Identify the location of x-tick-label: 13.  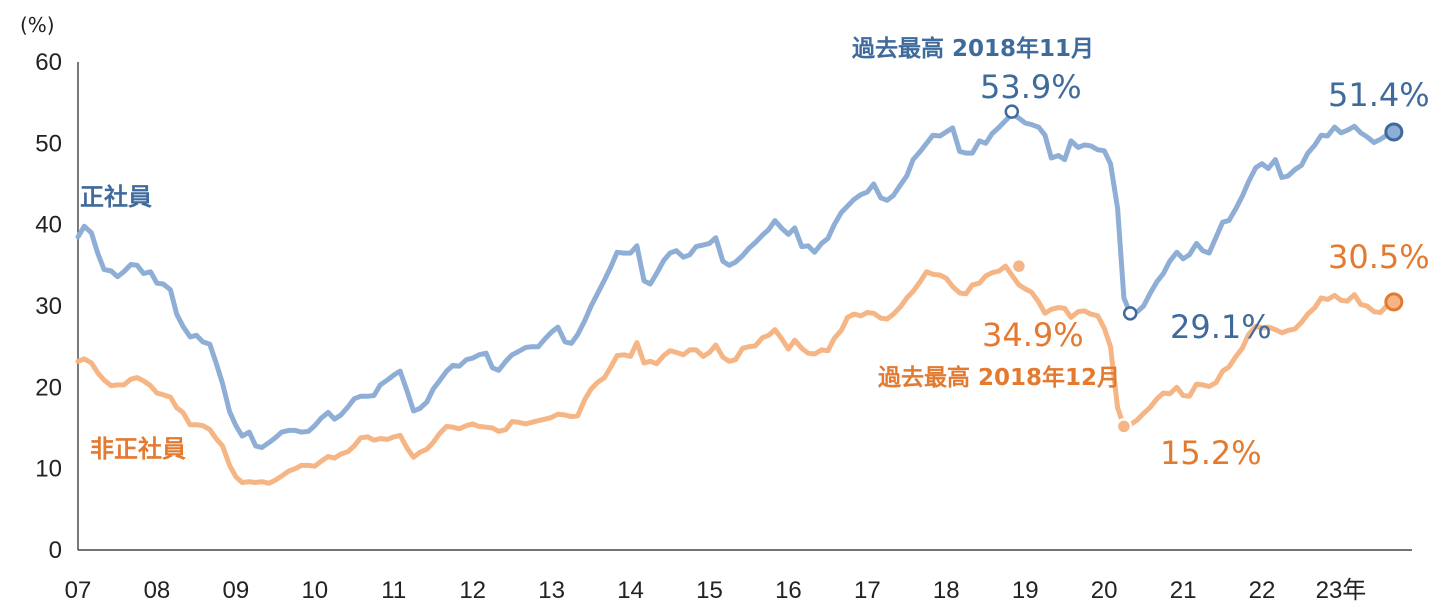
(551, 590).